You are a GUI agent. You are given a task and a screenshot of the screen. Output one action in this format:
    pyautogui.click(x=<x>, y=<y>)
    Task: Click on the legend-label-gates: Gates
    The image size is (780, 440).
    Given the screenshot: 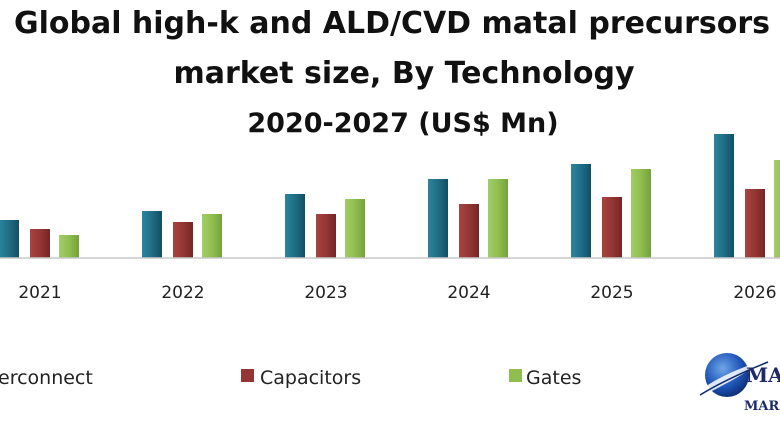 What is the action you would take?
    pyautogui.click(x=553, y=378)
    